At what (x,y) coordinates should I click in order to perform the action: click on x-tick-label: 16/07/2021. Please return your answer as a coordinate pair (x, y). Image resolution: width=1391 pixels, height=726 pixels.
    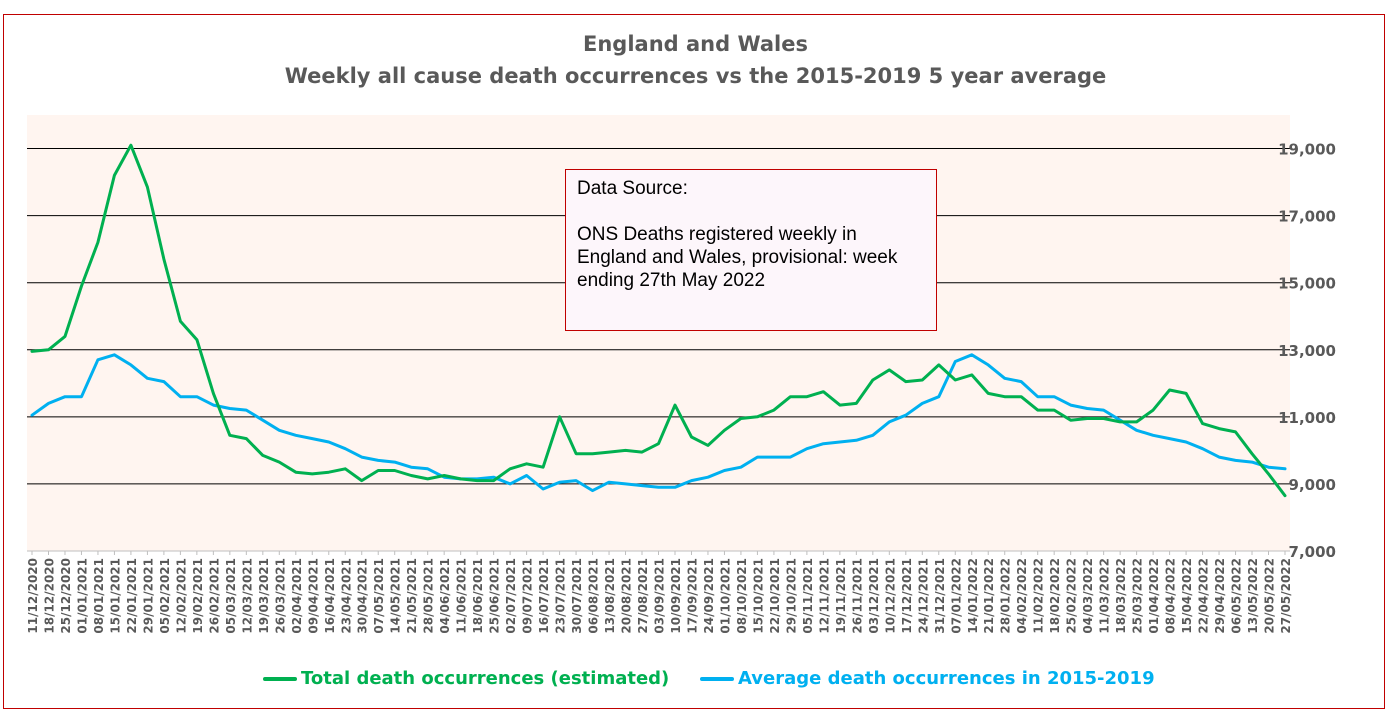
    Looking at the image, I should click on (544, 596).